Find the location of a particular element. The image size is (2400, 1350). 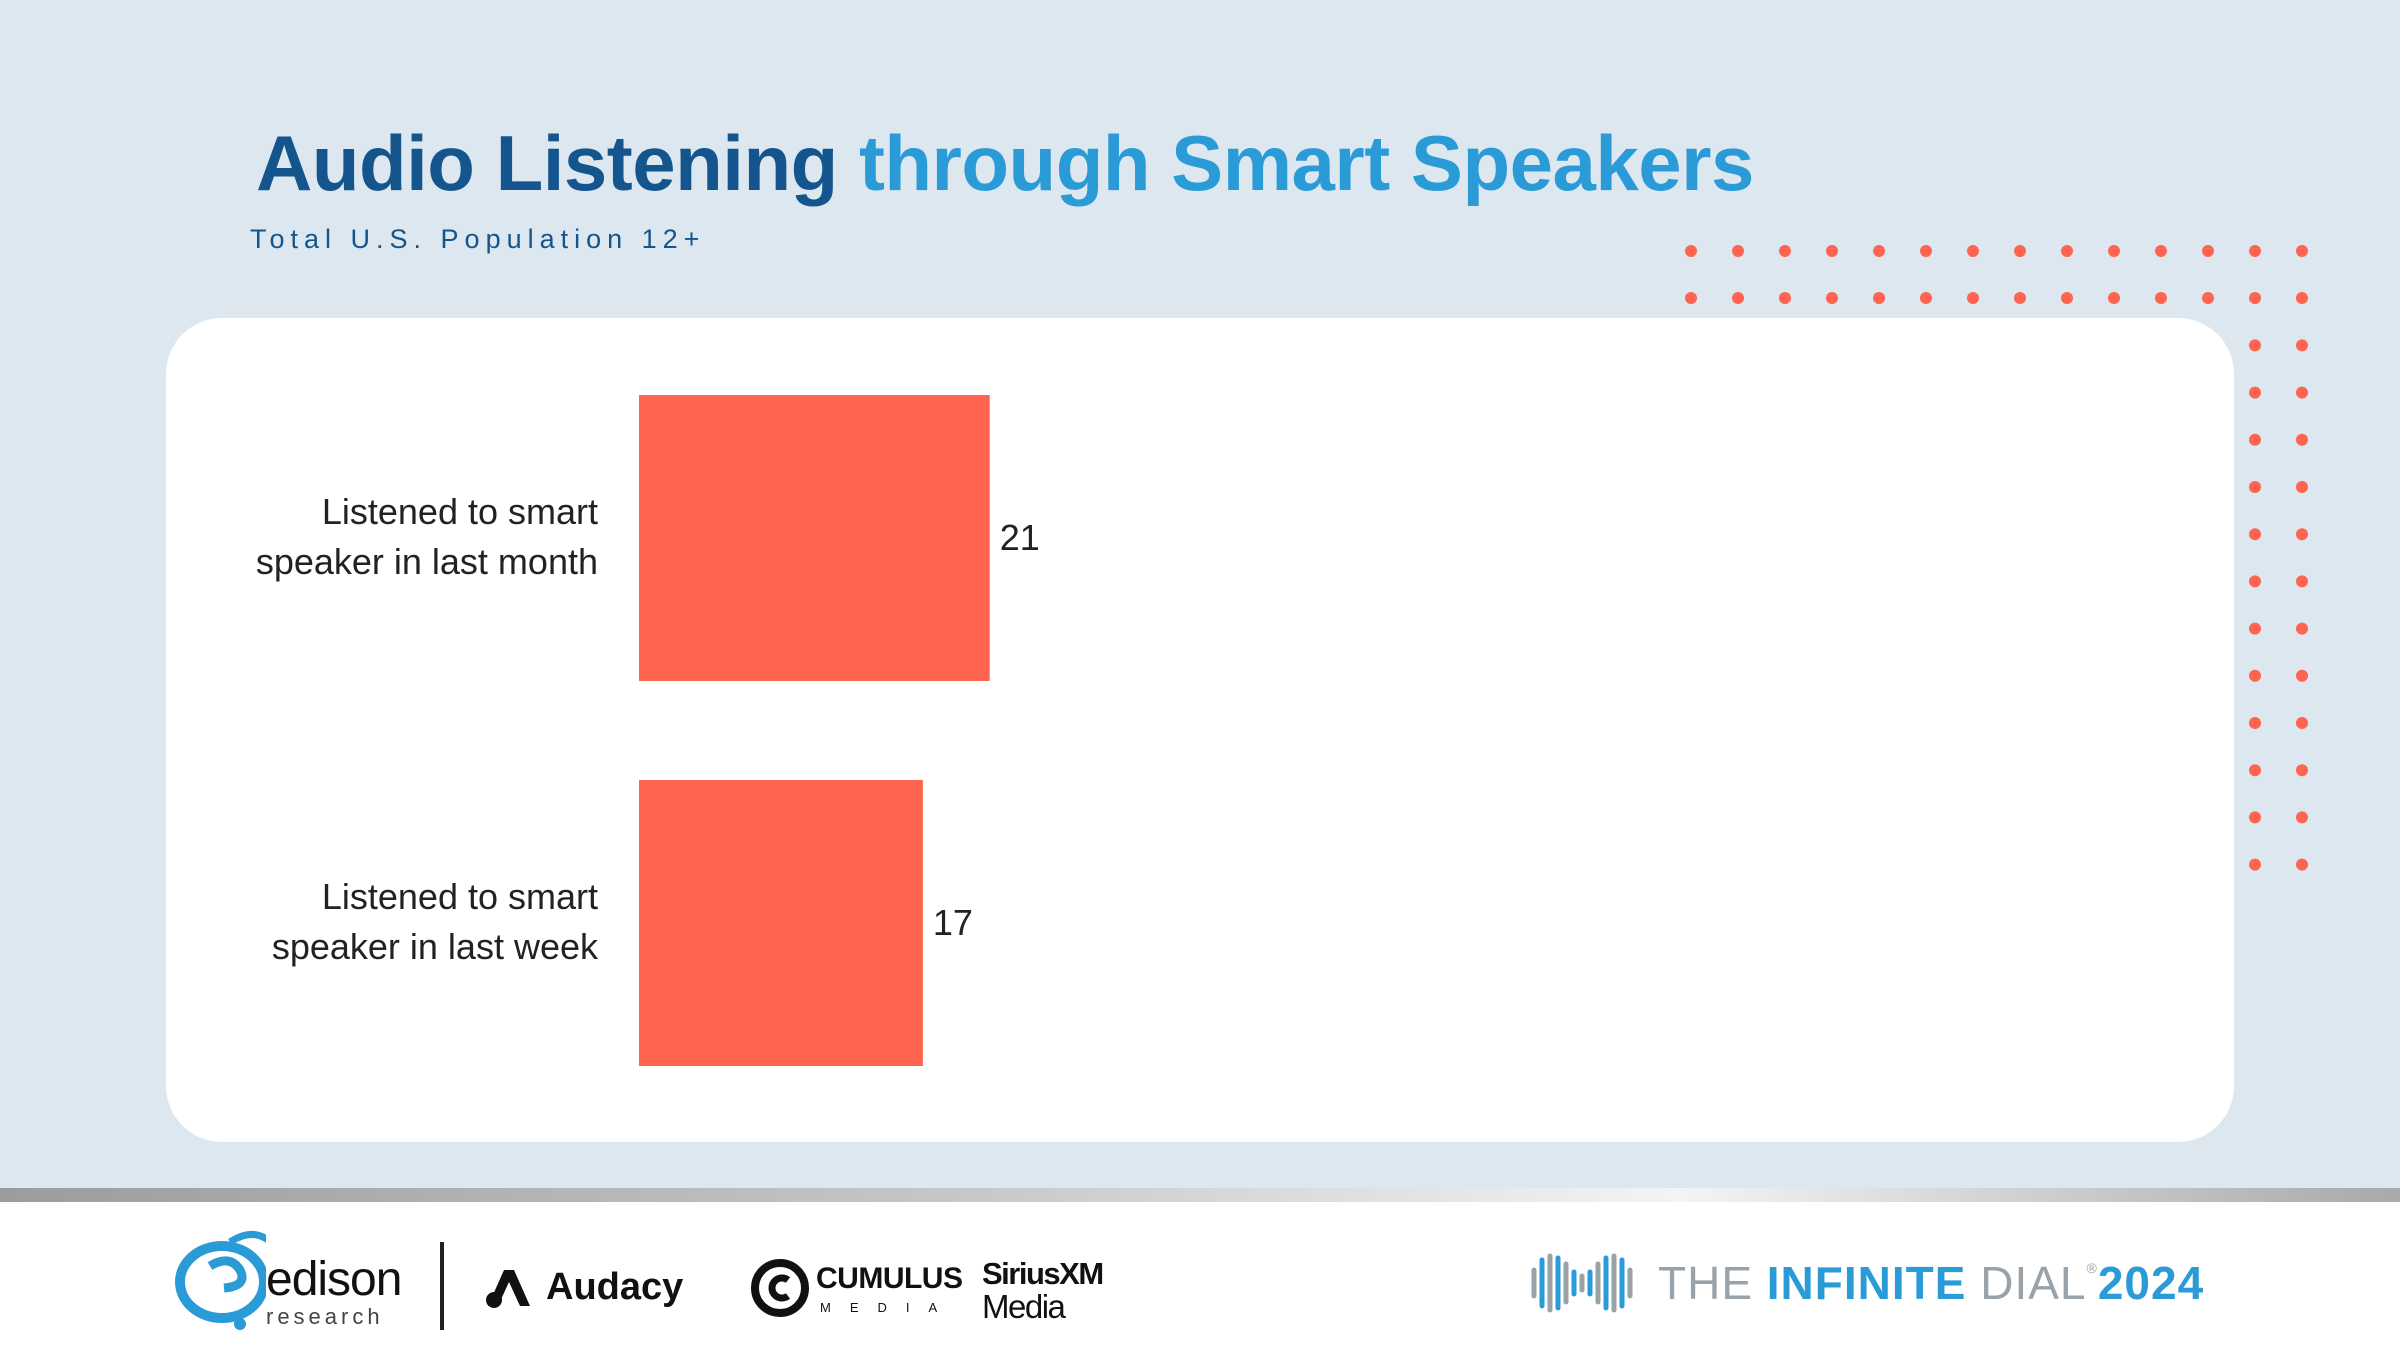

category-label-line: speaker in last month is located at coordinates (427, 561).